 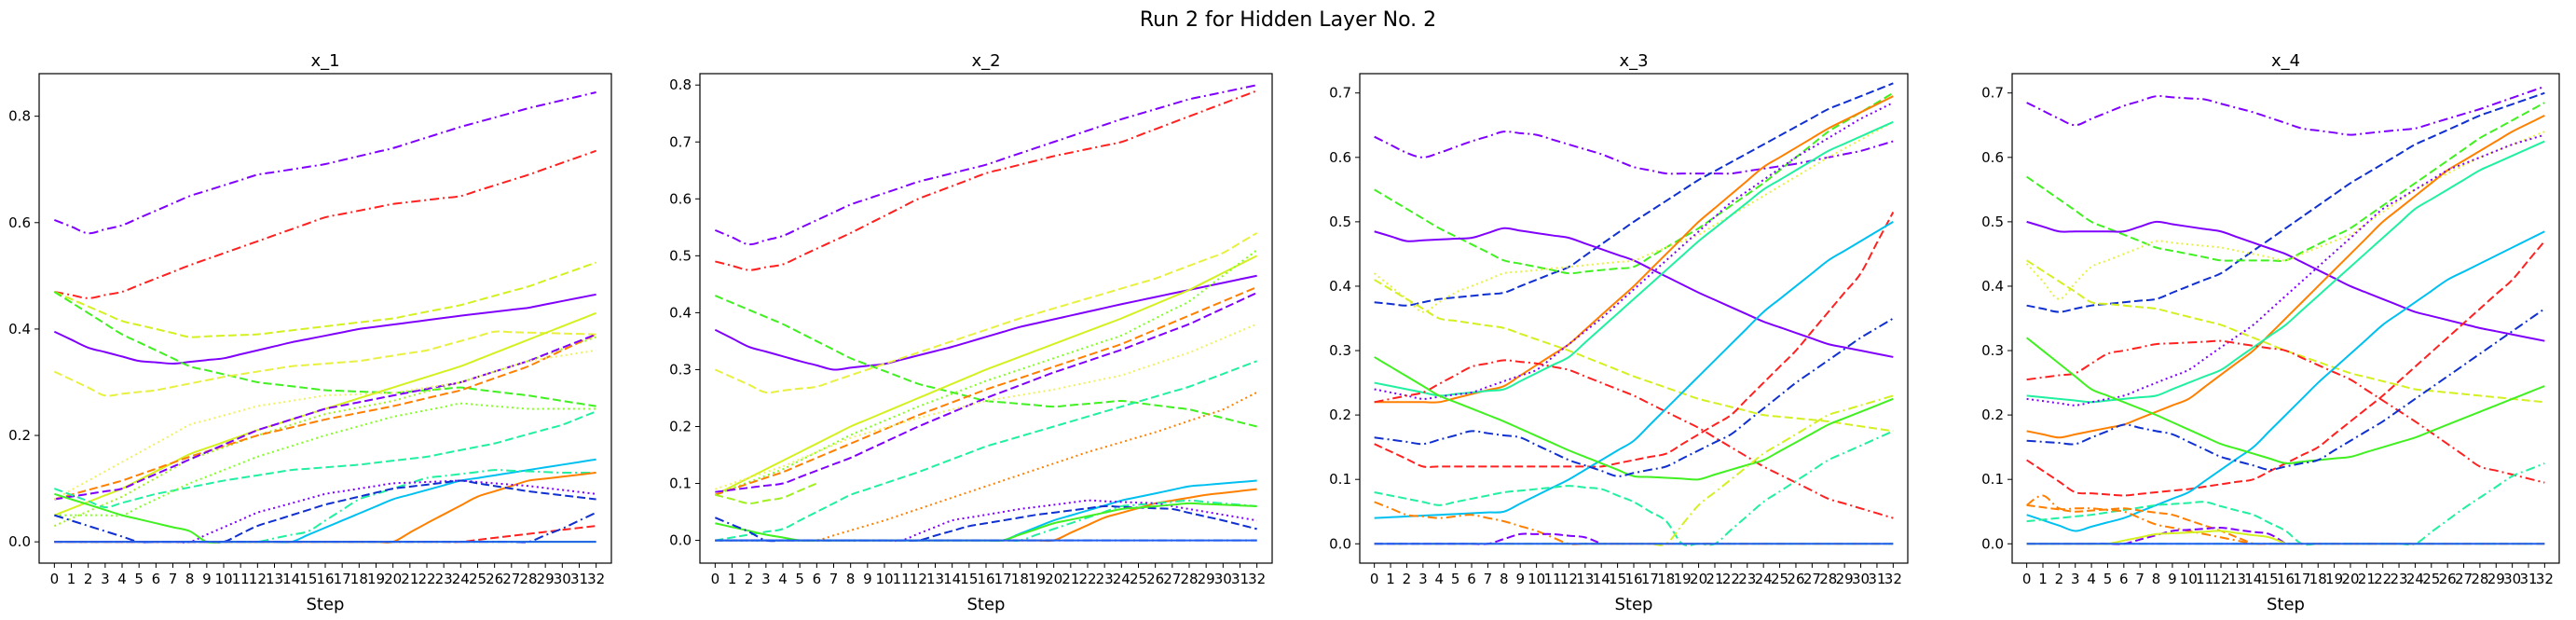 I want to click on x-tick-label: 12, so click(x=2220, y=579).